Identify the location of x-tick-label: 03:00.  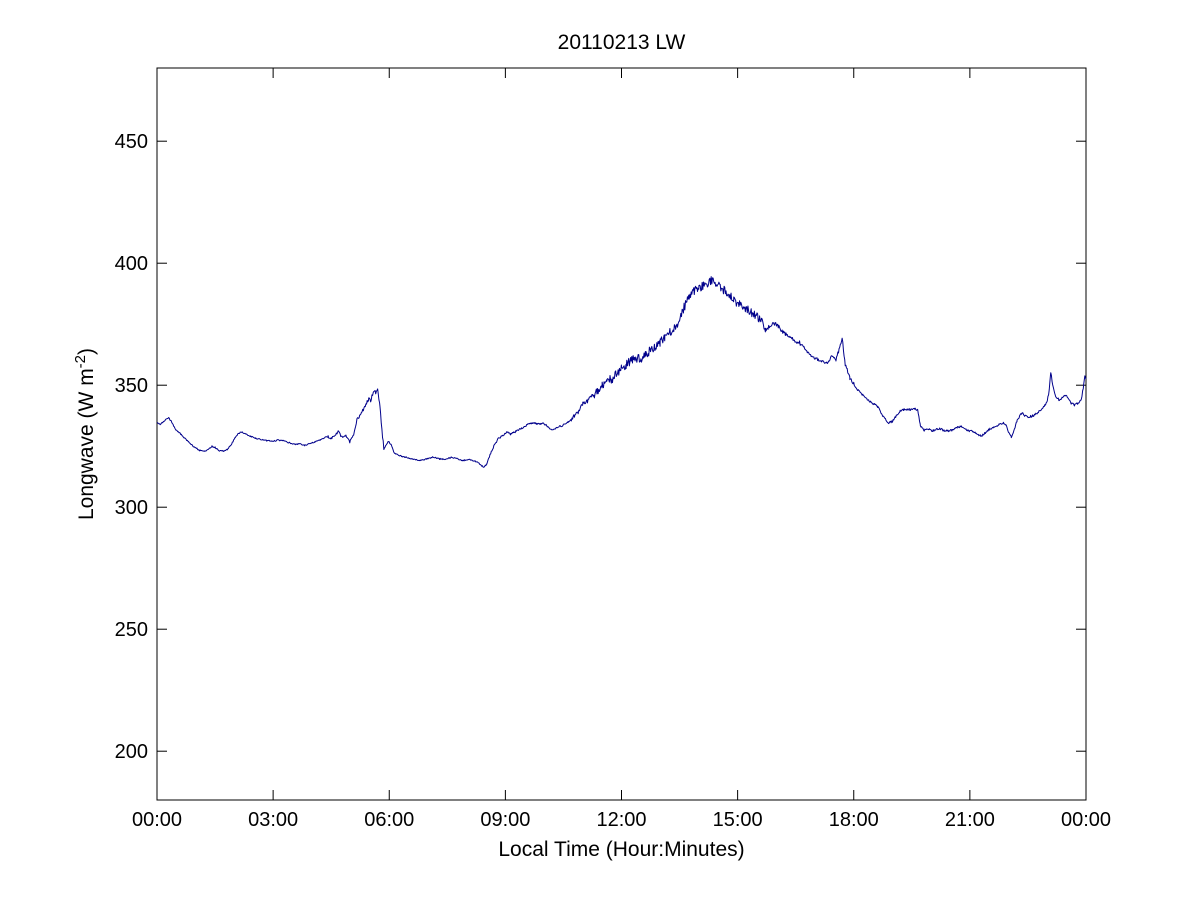
(273, 820).